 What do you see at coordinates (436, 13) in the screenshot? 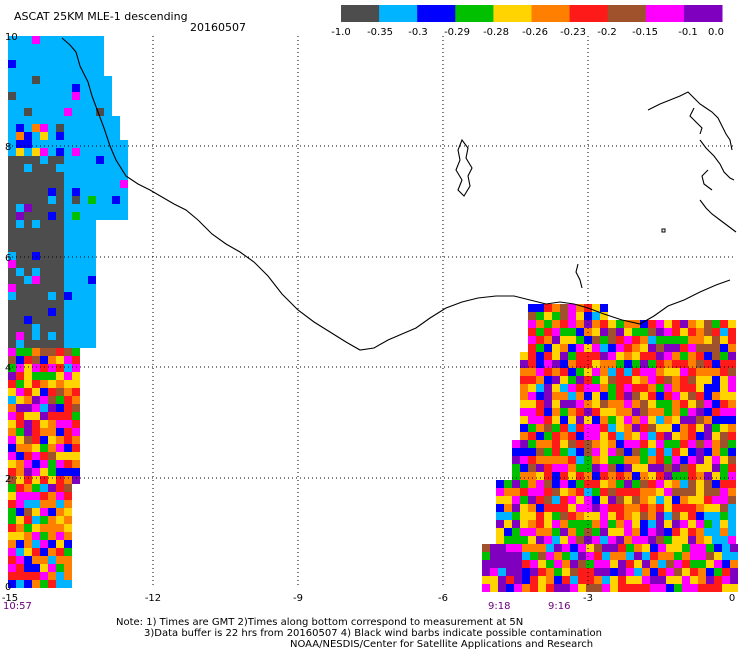
I see `legend-swatch` at bounding box center [436, 13].